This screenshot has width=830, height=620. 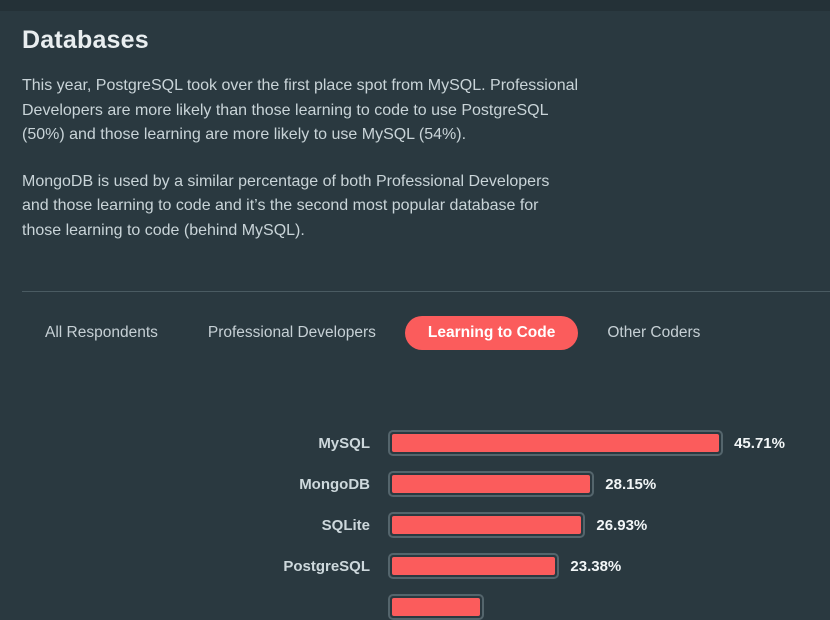 I want to click on bar-sqlite, so click(x=487, y=525).